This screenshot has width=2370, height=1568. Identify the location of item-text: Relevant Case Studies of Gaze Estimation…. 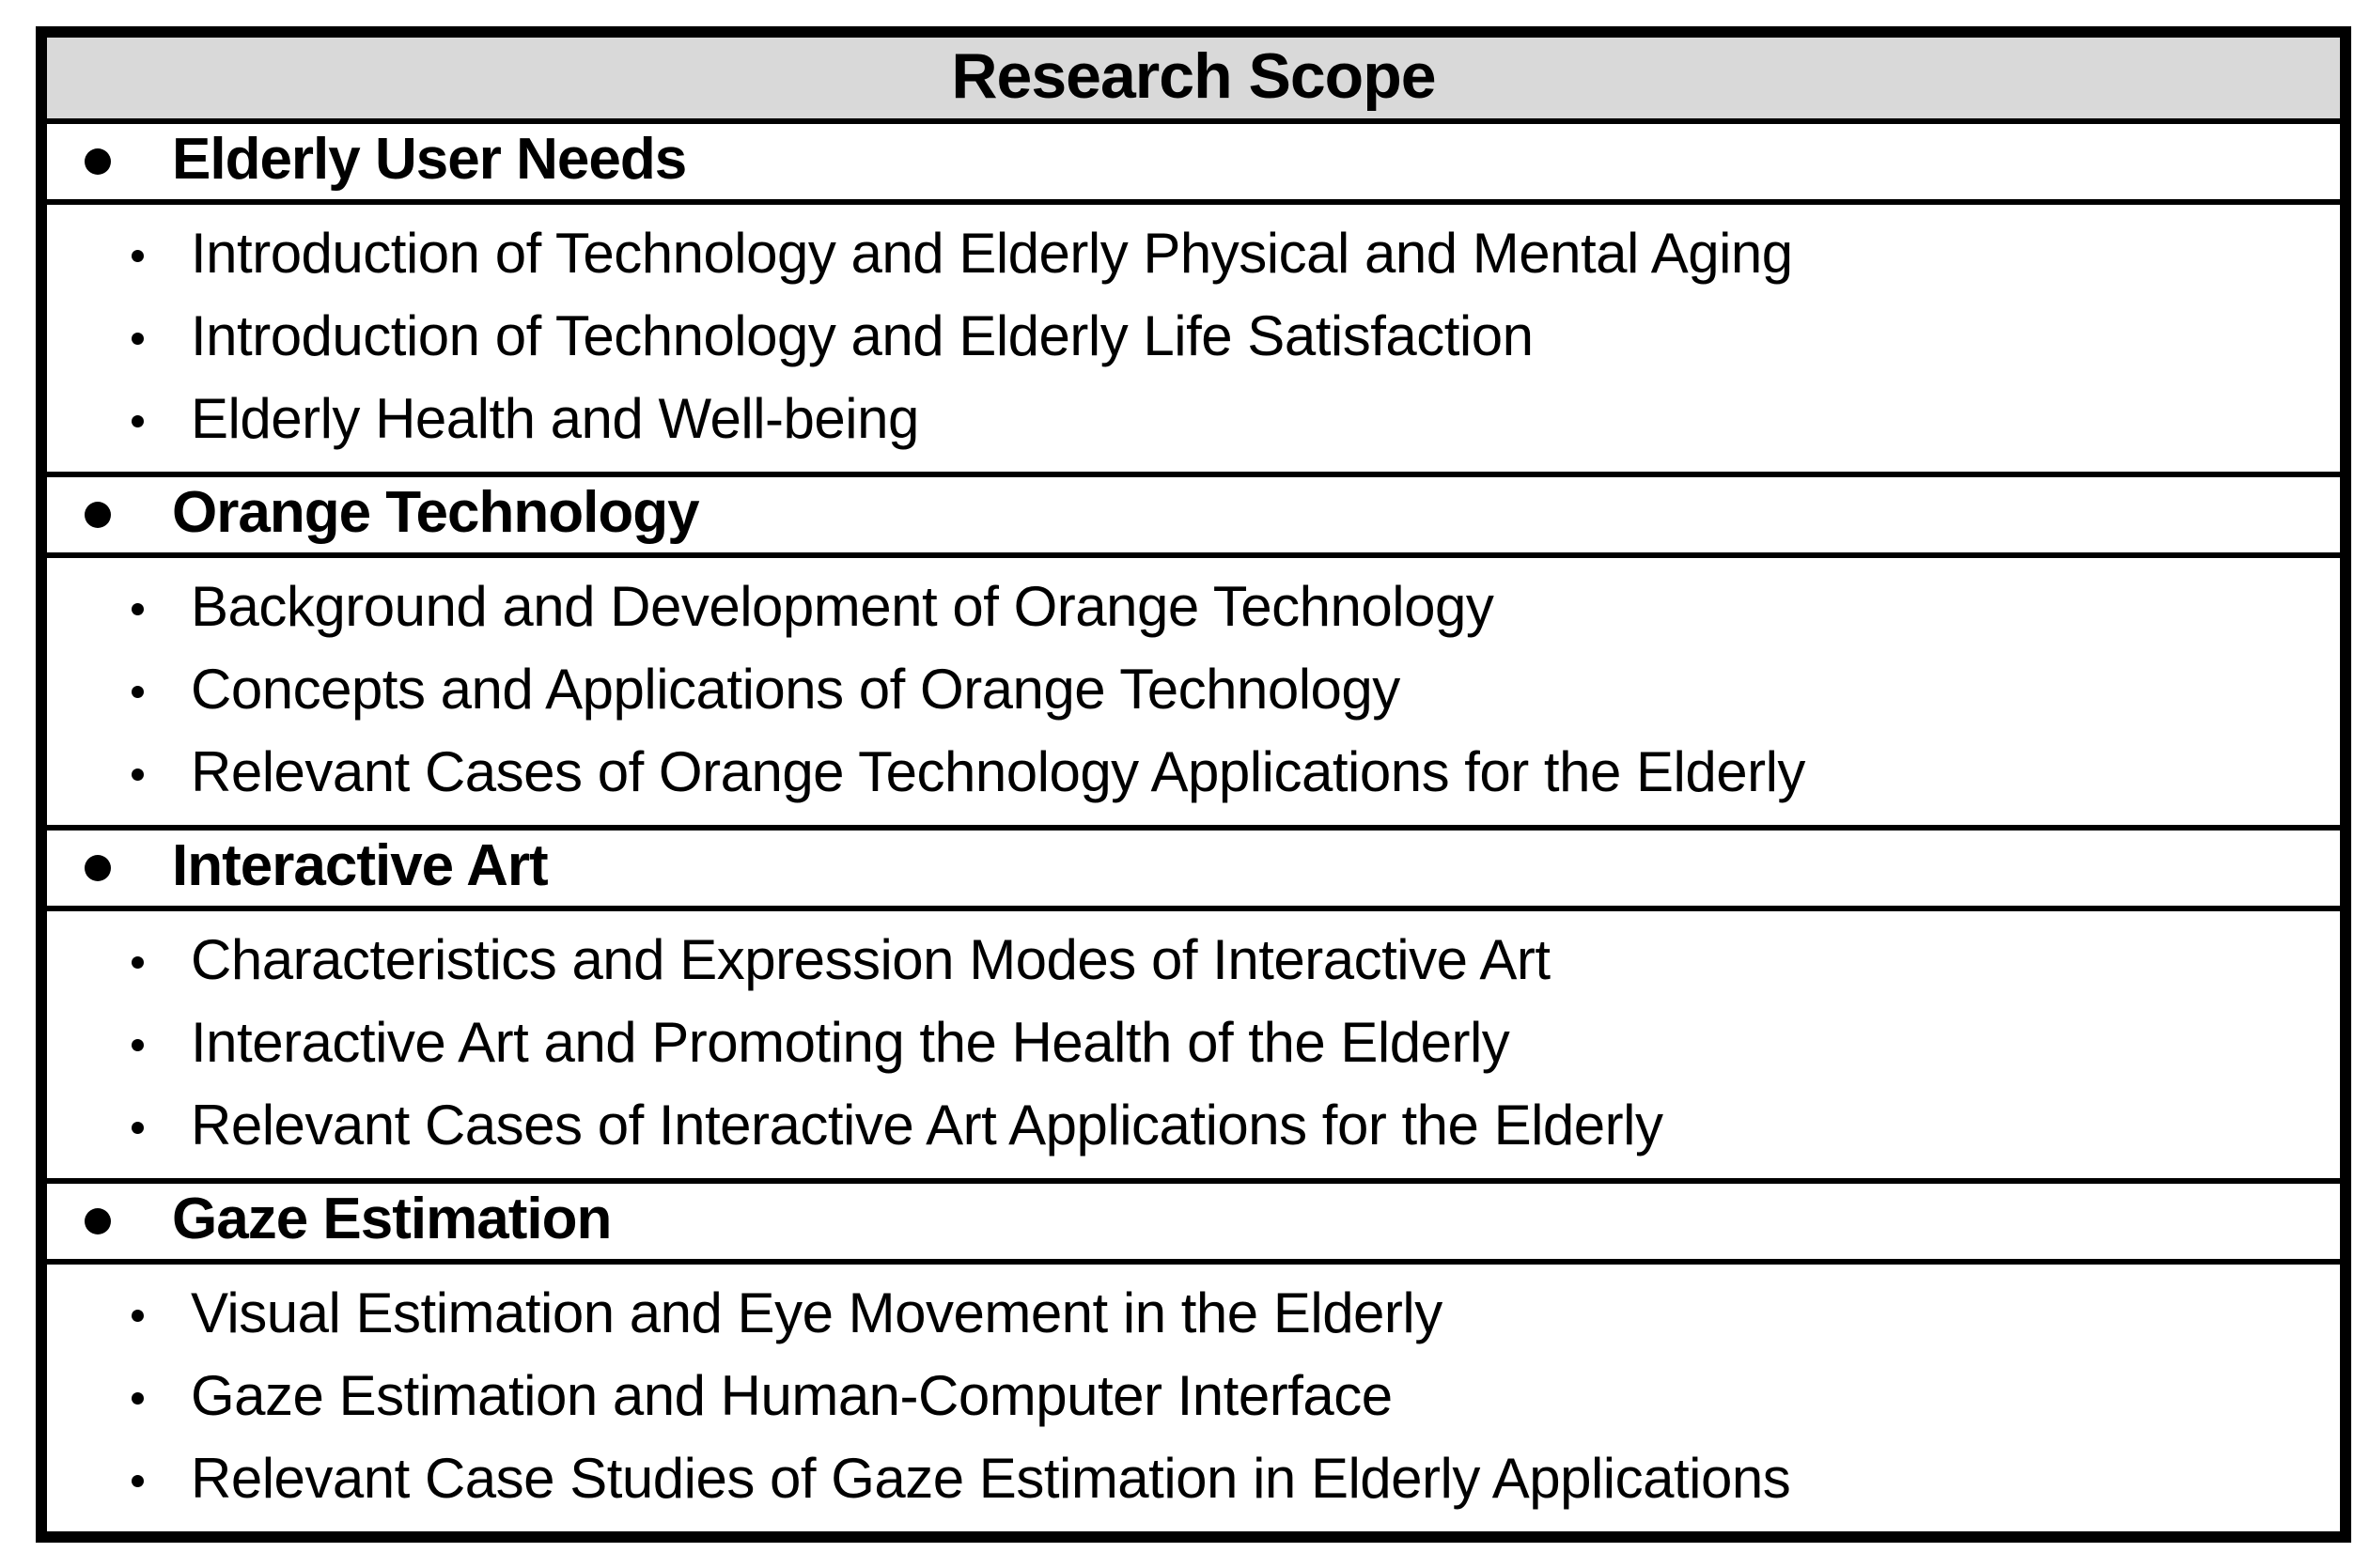
(991, 1478).